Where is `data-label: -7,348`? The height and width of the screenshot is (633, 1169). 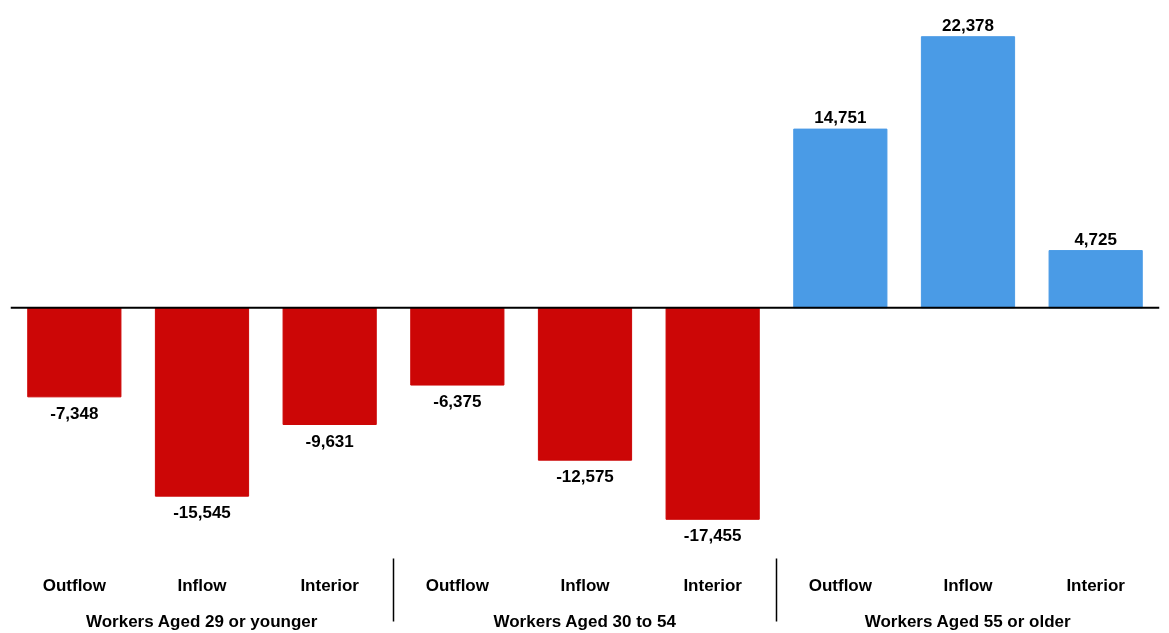 data-label: -7,348 is located at coordinates (74, 413).